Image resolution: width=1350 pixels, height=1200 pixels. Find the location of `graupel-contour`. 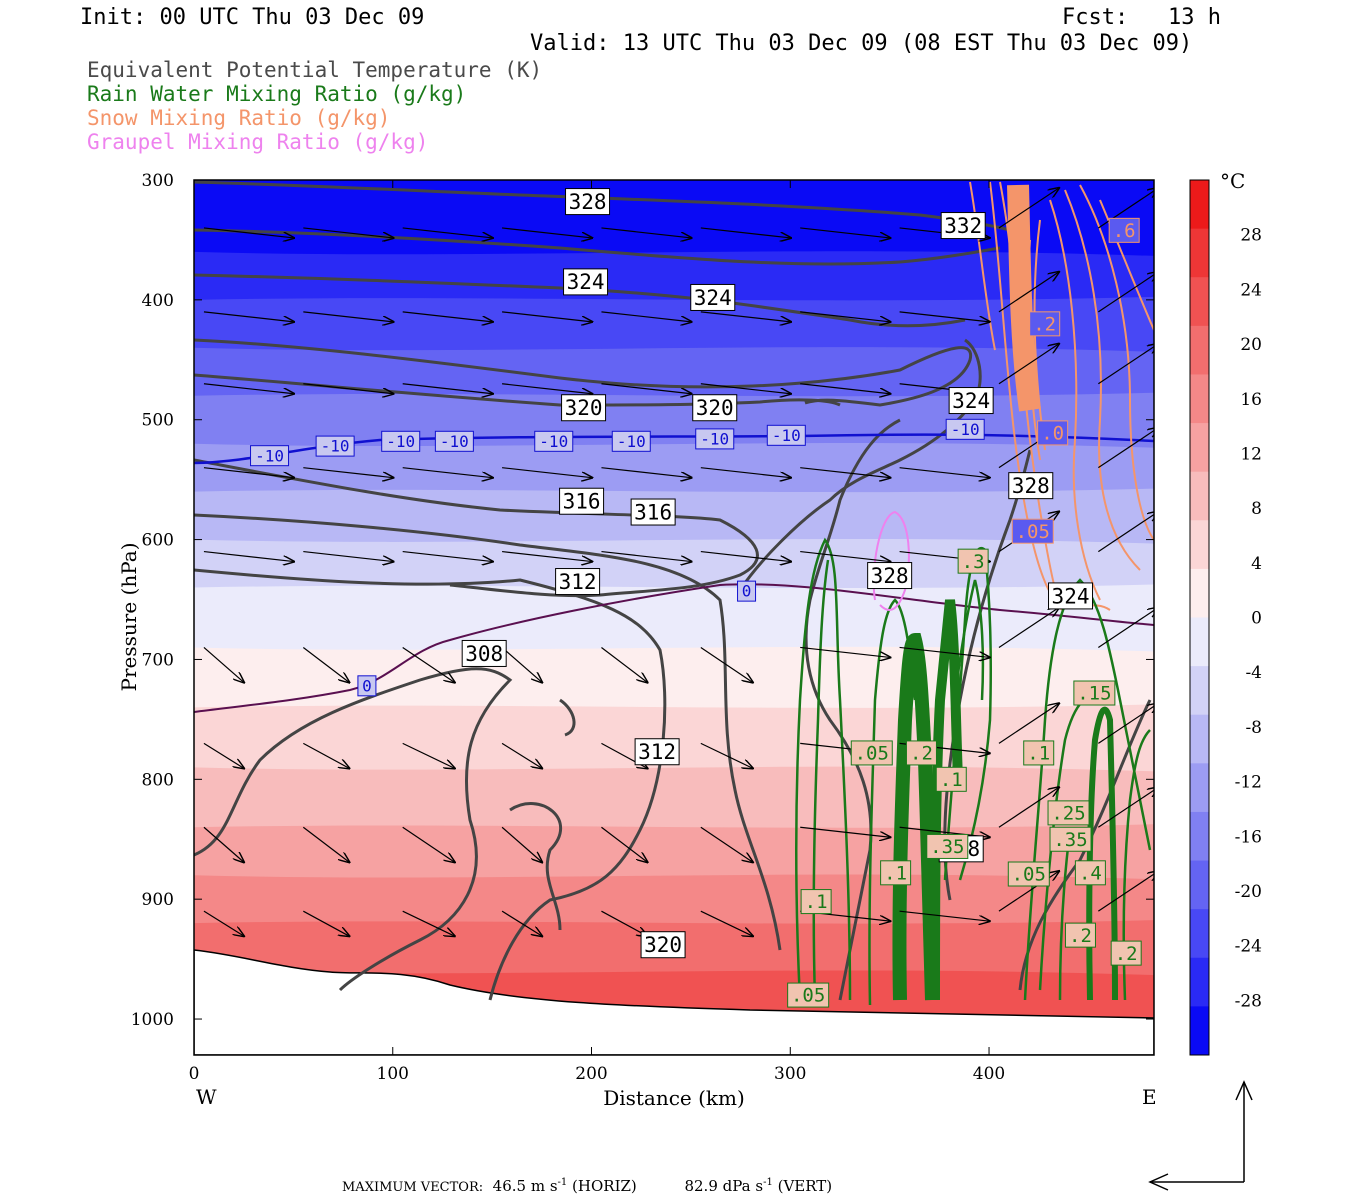

graupel-contour is located at coordinates (891, 560).